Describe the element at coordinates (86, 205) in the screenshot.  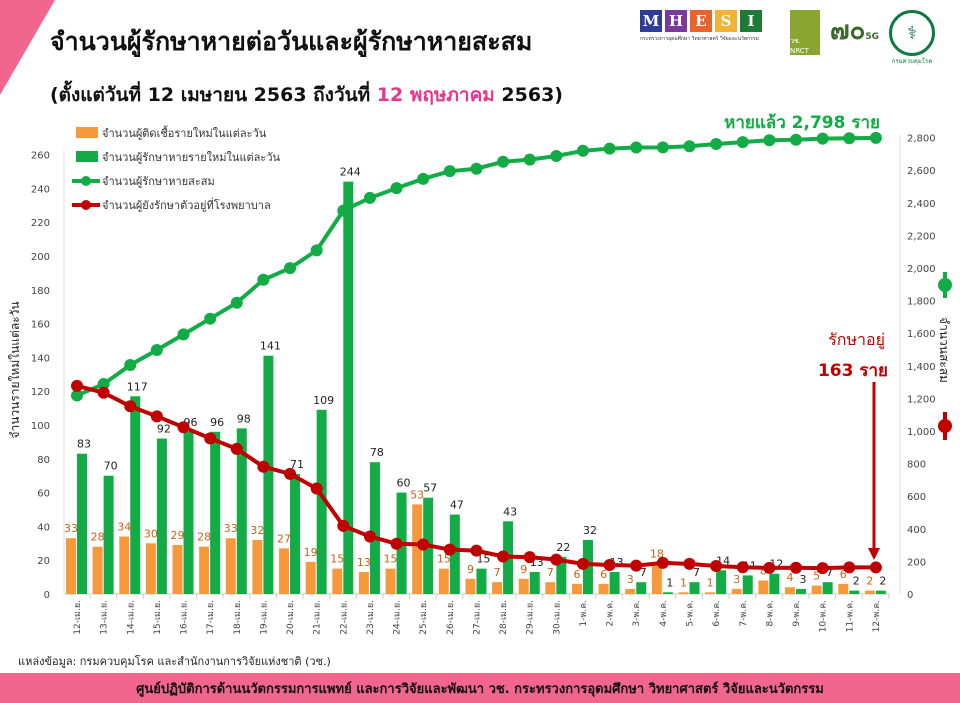
I see `legend-dot` at that location.